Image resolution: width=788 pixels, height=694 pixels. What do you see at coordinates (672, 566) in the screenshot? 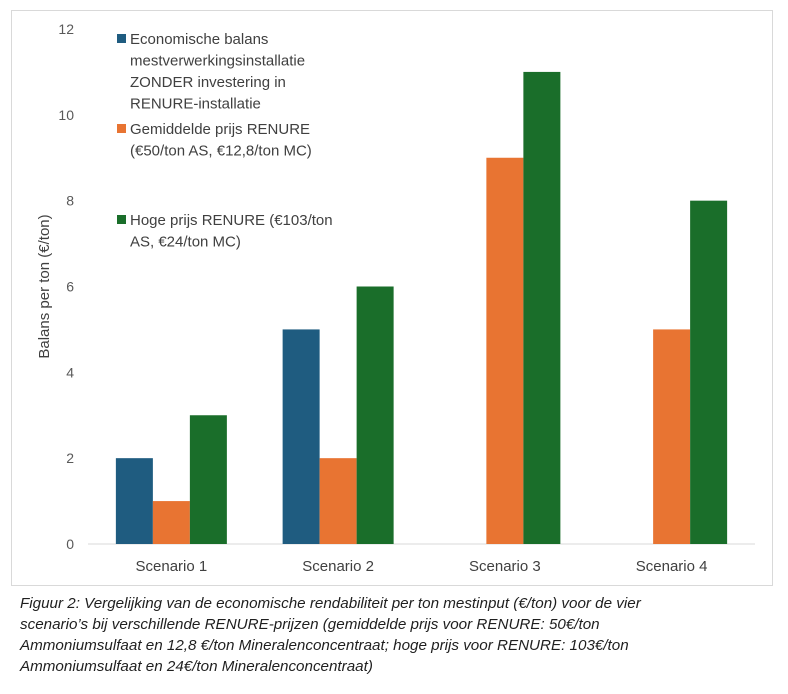
I see `x-tick-label: Scenario 4` at bounding box center [672, 566].